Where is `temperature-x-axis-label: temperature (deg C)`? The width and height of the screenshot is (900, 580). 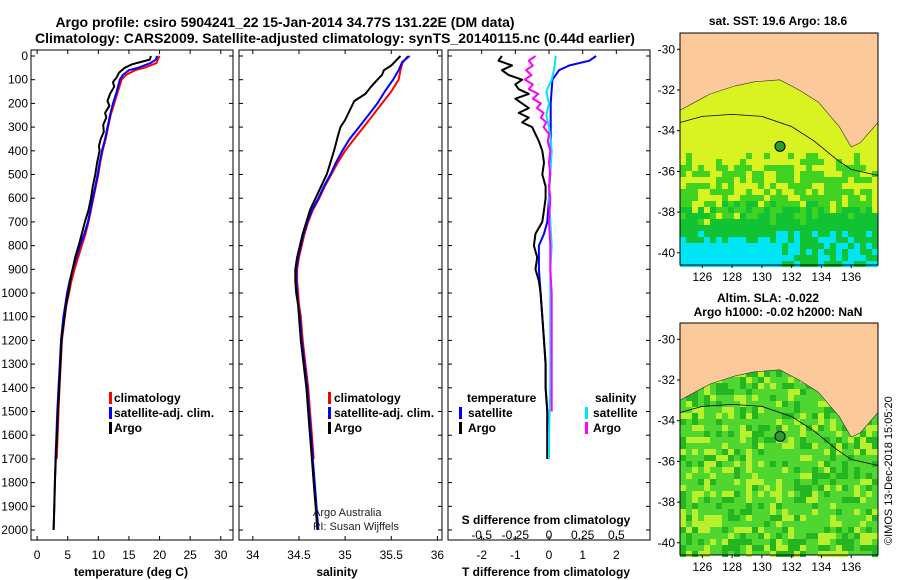
temperature-x-axis-label: temperature (deg C) is located at coordinates (131, 572).